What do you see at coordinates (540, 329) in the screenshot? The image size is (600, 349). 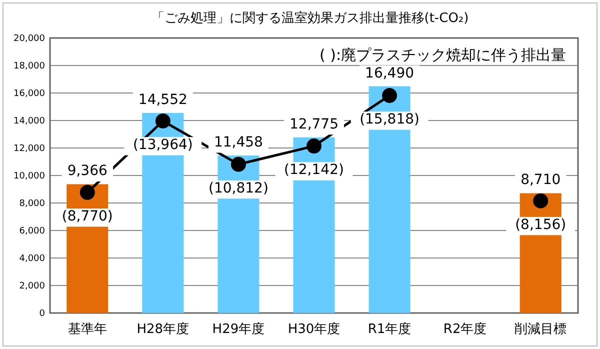 I see `x-tick-label: 削減目標` at bounding box center [540, 329].